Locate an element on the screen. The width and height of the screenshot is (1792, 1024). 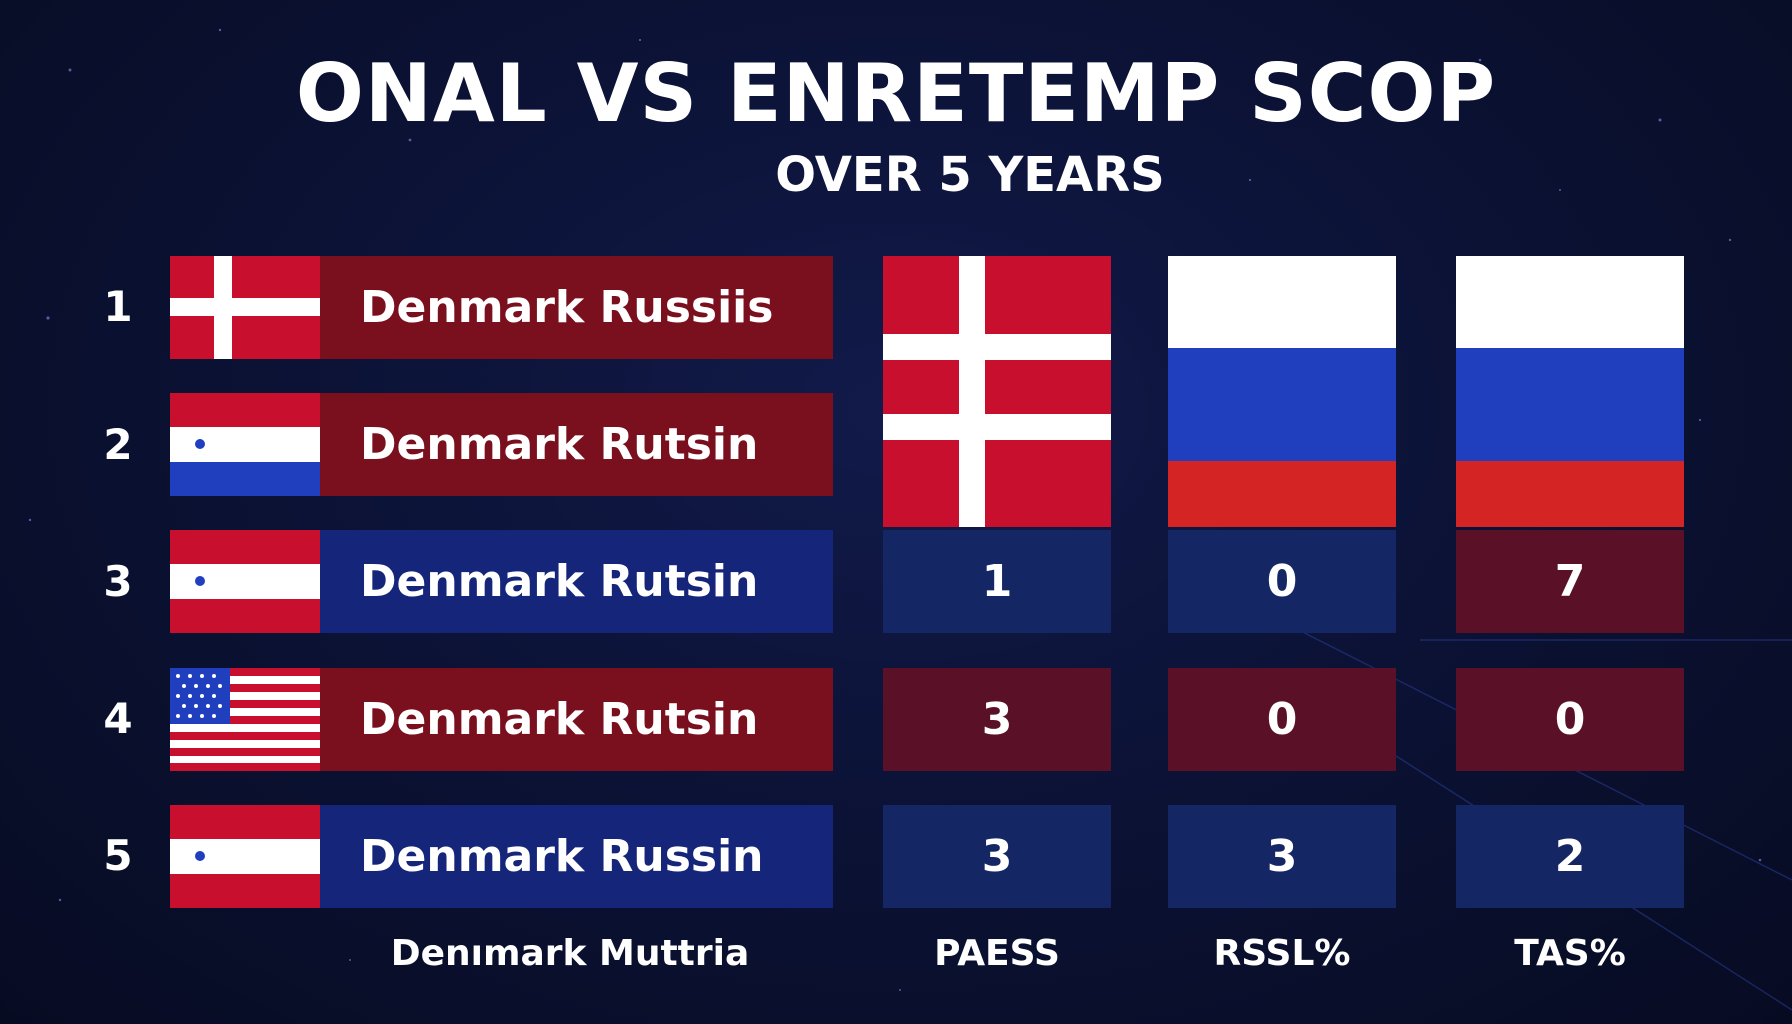
column-header: PAESS is located at coordinates (997, 953).